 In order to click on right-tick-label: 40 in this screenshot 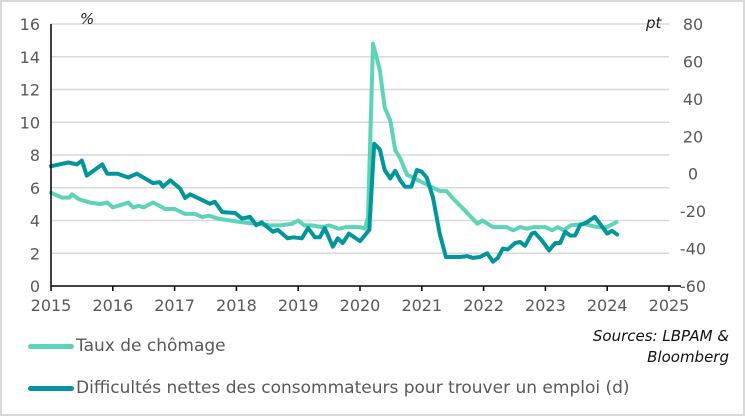, I will do `click(693, 99)`.